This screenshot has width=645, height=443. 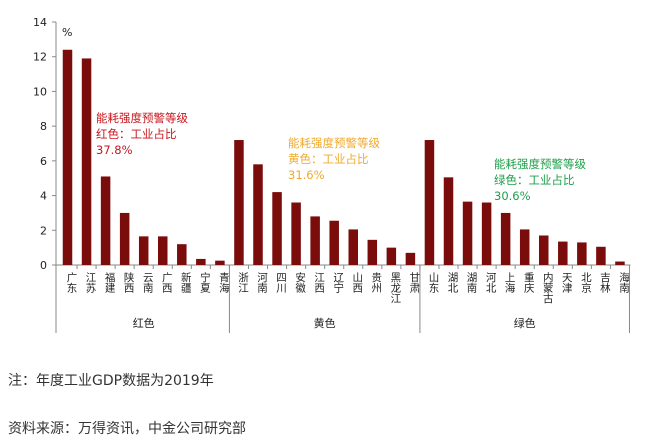 What do you see at coordinates (205, 282) in the screenshot?
I see `x-tick-label: 宁夏` at bounding box center [205, 282].